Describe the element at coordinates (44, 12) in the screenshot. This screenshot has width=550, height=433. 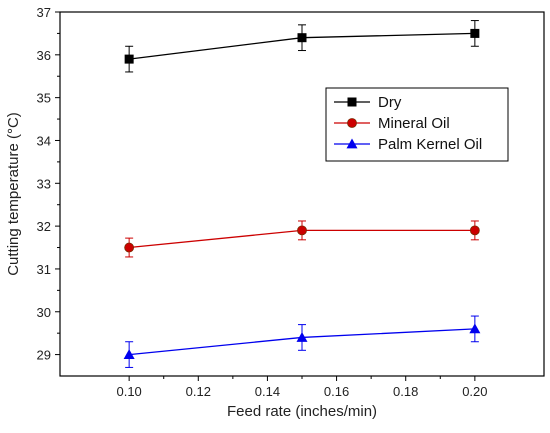
I see `y-tick-label: 37` at that location.